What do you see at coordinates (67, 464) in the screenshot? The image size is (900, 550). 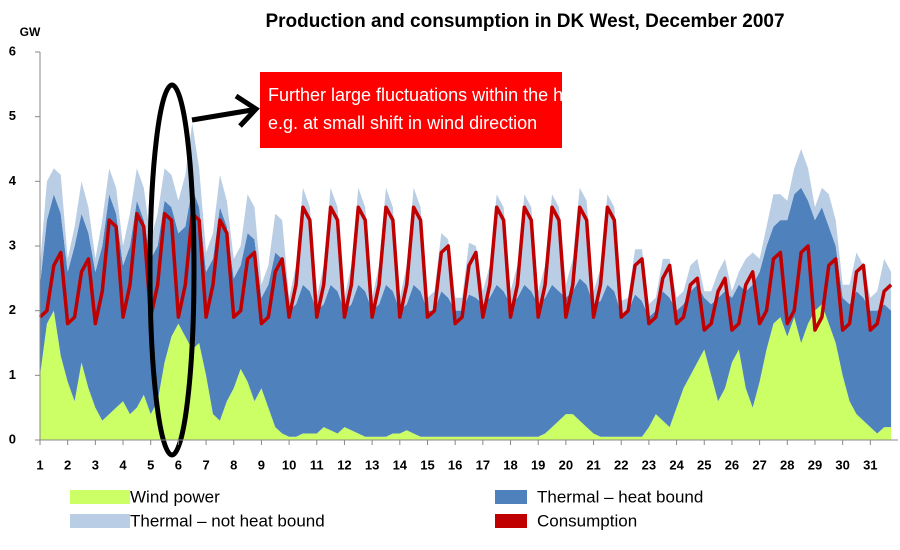 I see `x-tick-label: 2` at bounding box center [67, 464].